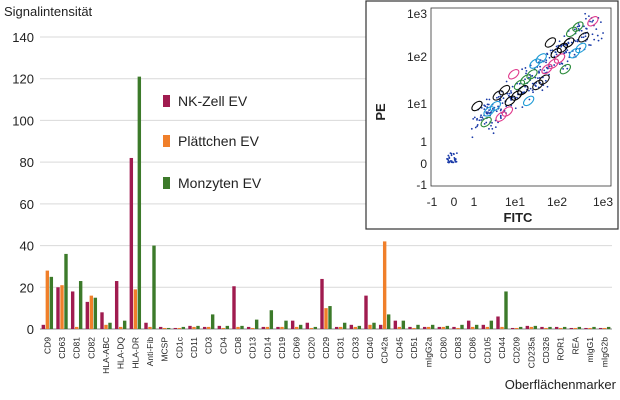  What do you see at coordinates (575, 346) in the screenshot?
I see `x-tick-label: REA` at bounding box center [575, 346].